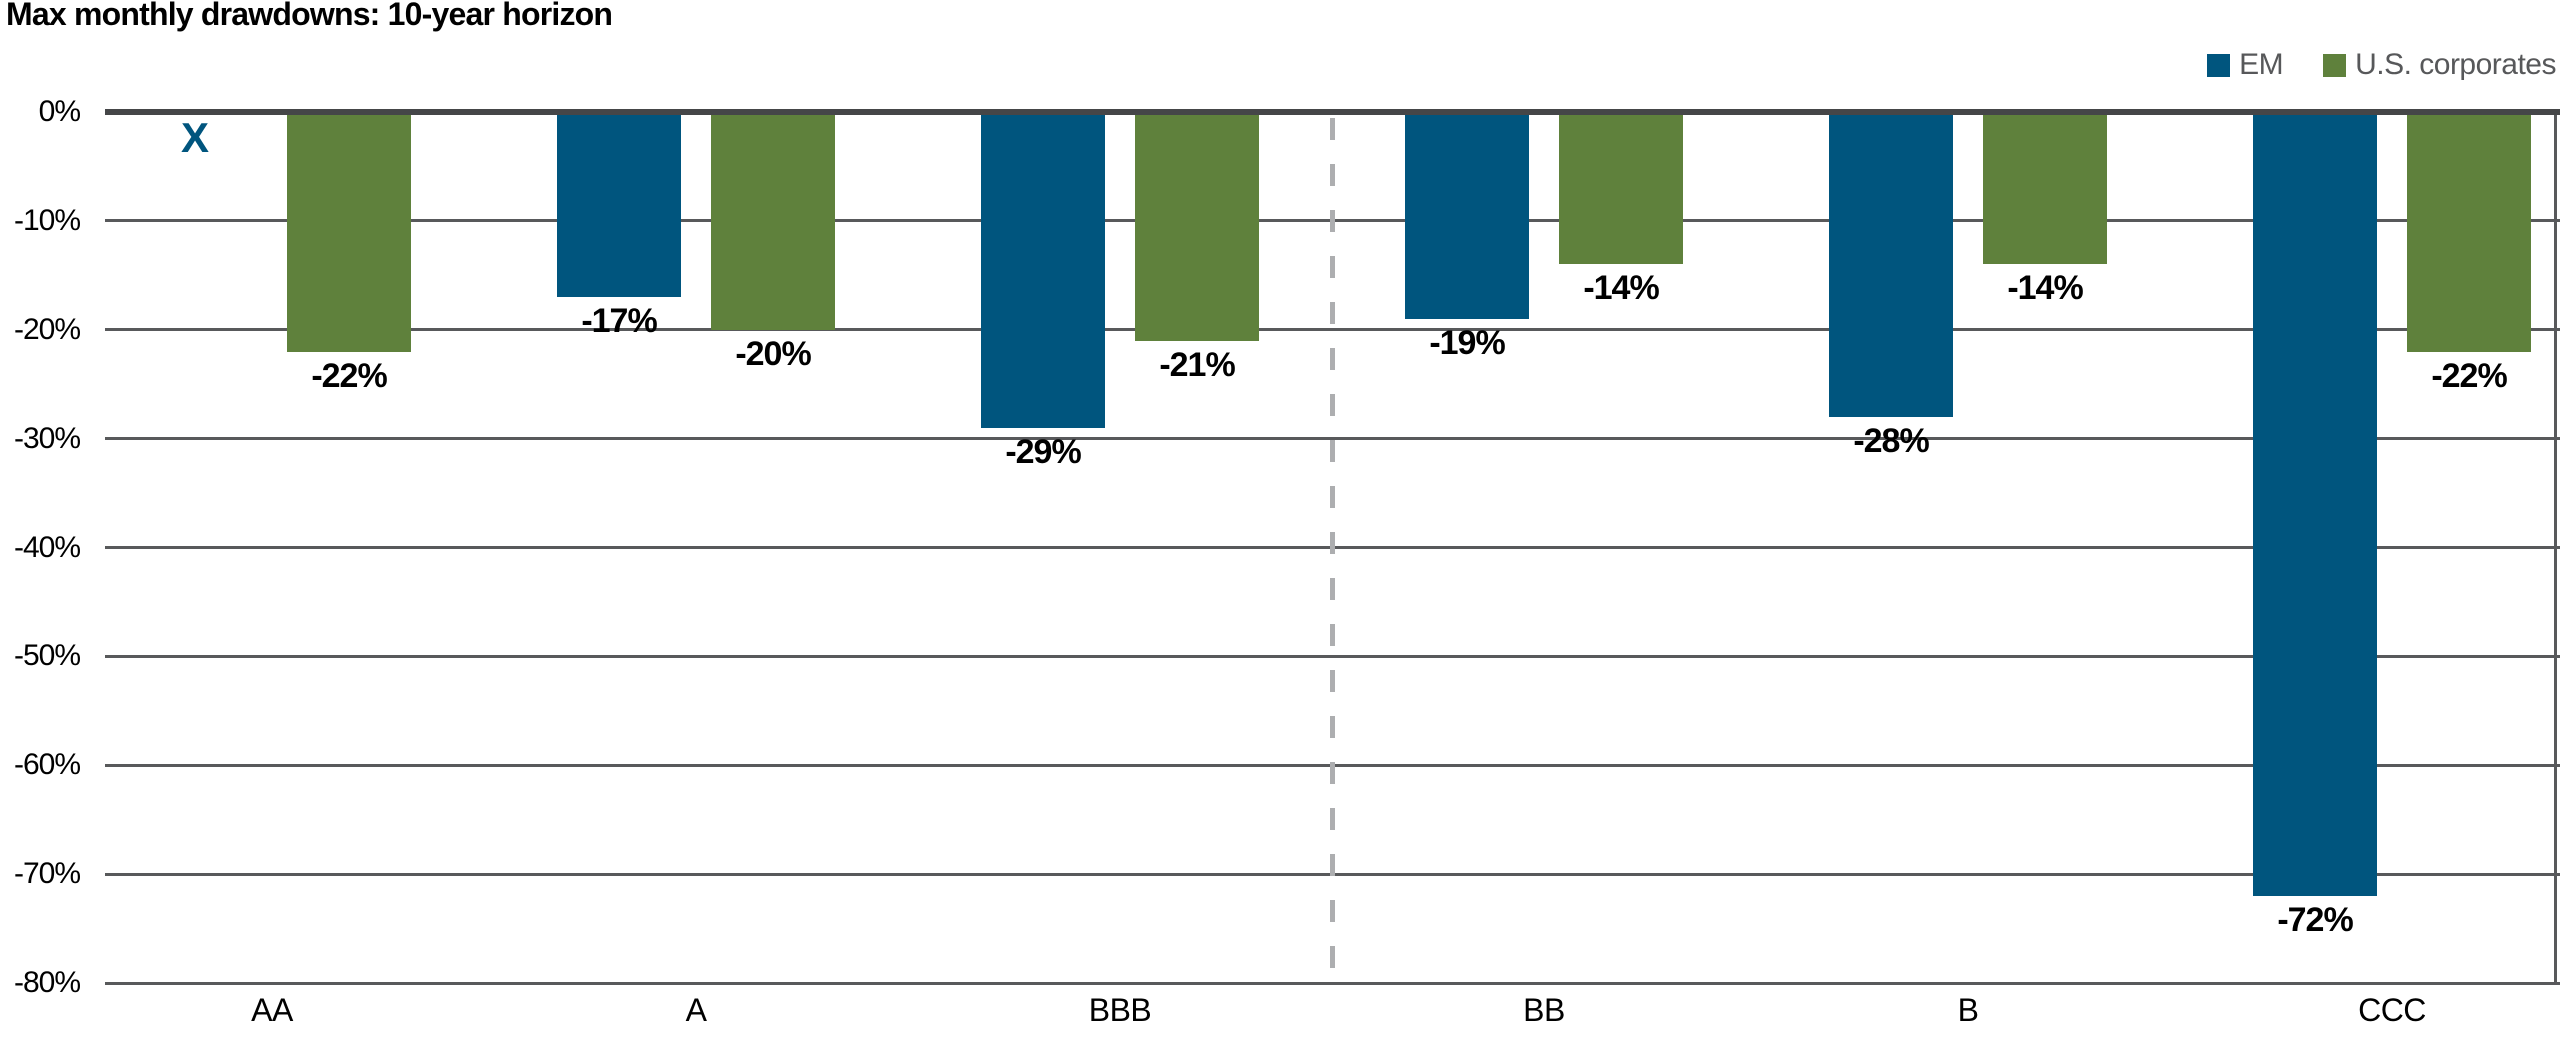  Describe the element at coordinates (1621, 188) in the screenshot. I see `bar-uscorporates-BB` at that location.